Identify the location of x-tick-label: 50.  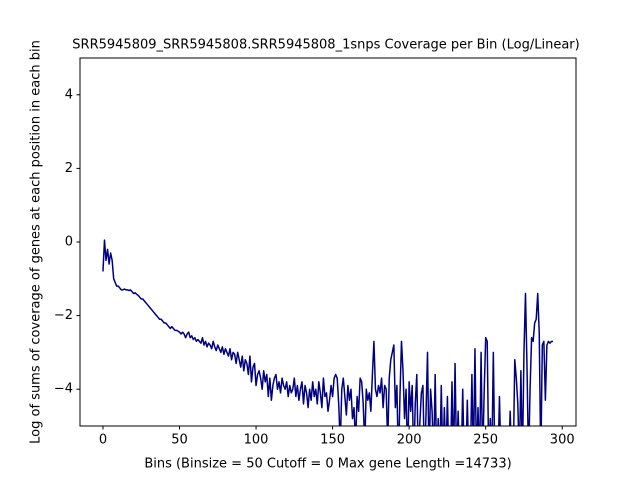
(179, 440).